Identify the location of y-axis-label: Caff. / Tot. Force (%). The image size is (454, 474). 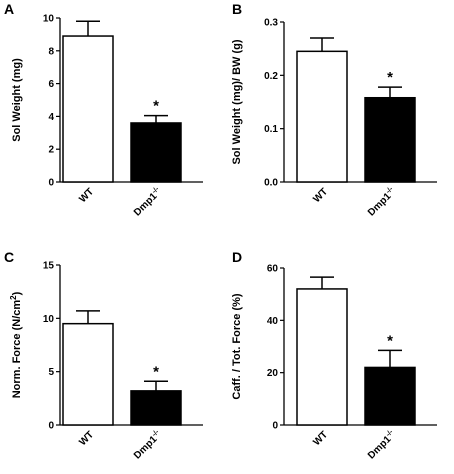
(237, 346).